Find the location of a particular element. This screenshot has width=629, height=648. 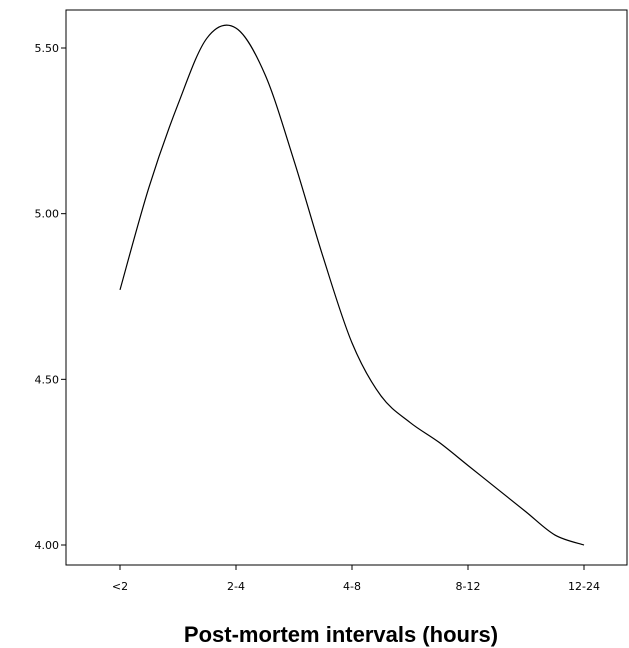

x-axis-title: Post-mortem intervals (hours) is located at coordinates (341, 634).